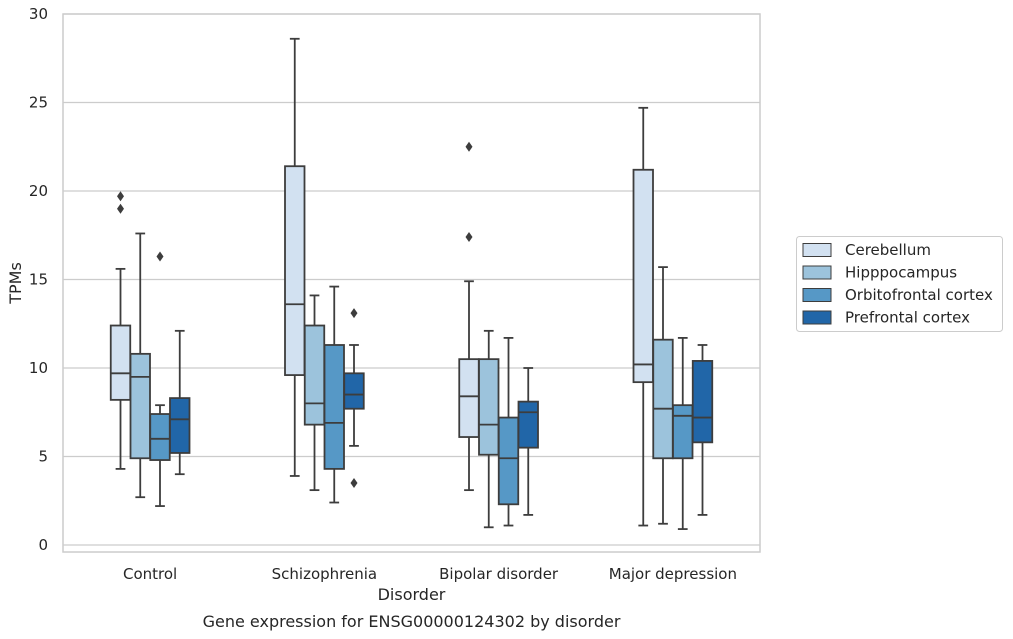  I want to click on legend-label: Cerebellum, so click(888, 250).